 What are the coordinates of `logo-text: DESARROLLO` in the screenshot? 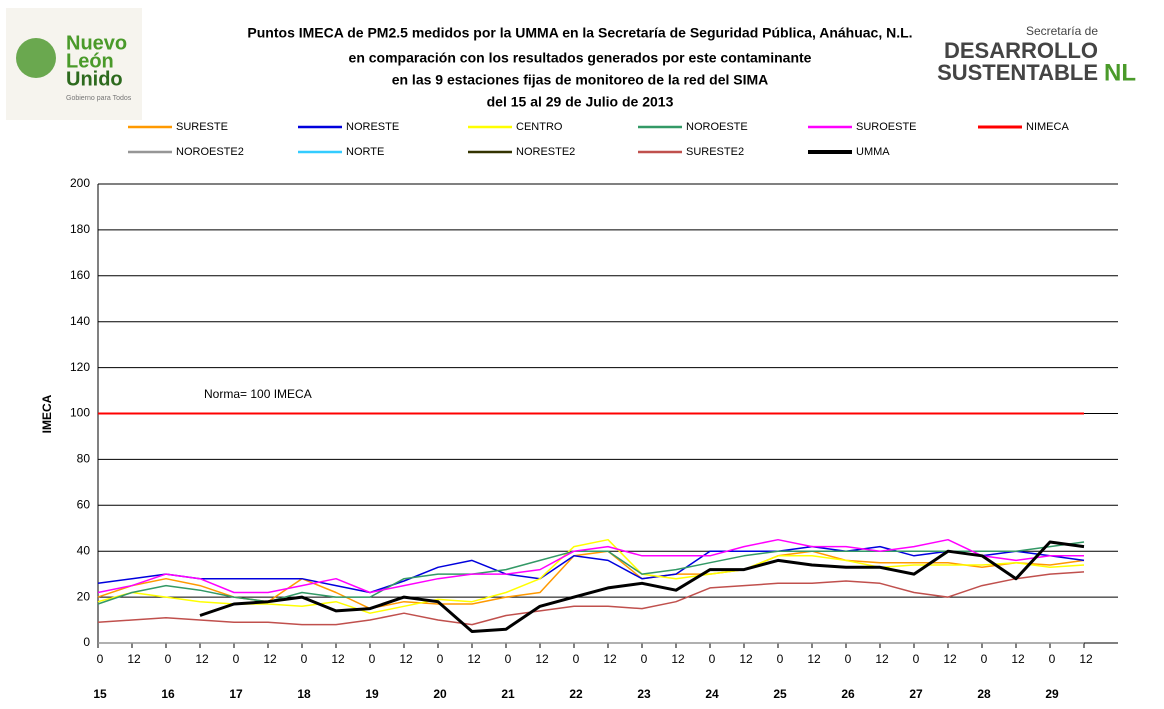 It's located at (1021, 50).